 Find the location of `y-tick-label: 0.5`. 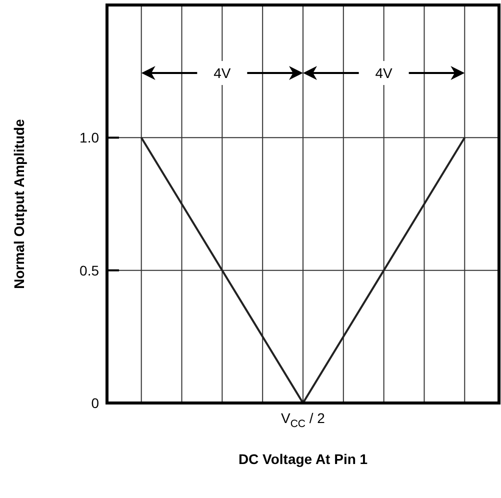

y-tick-label: 0.5 is located at coordinates (90, 270).